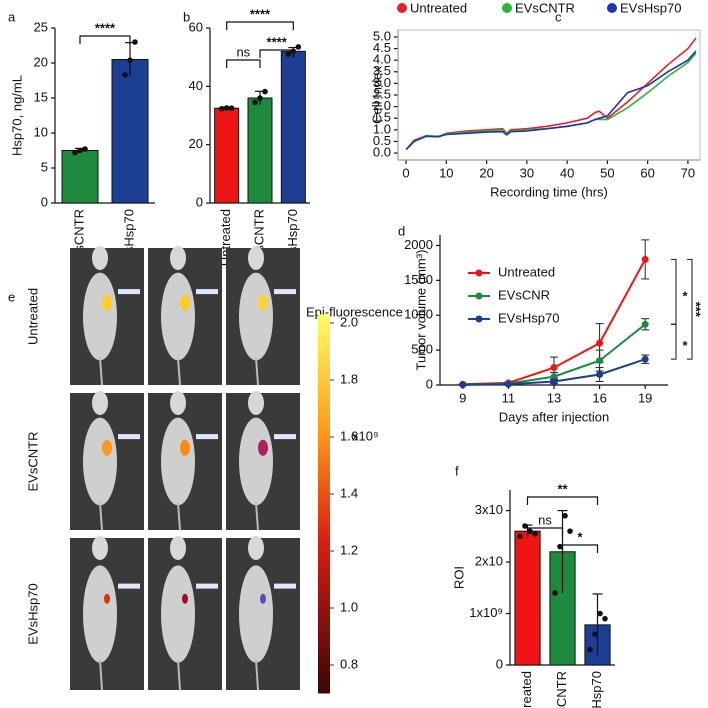  What do you see at coordinates (645, 397) in the screenshot?
I see `x-tick-label: 19` at bounding box center [645, 397].